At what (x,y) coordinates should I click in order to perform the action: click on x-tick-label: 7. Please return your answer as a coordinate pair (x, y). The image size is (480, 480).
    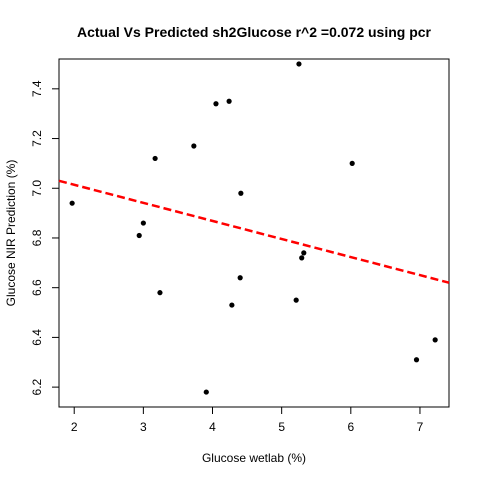
    Looking at the image, I should click on (420, 427).